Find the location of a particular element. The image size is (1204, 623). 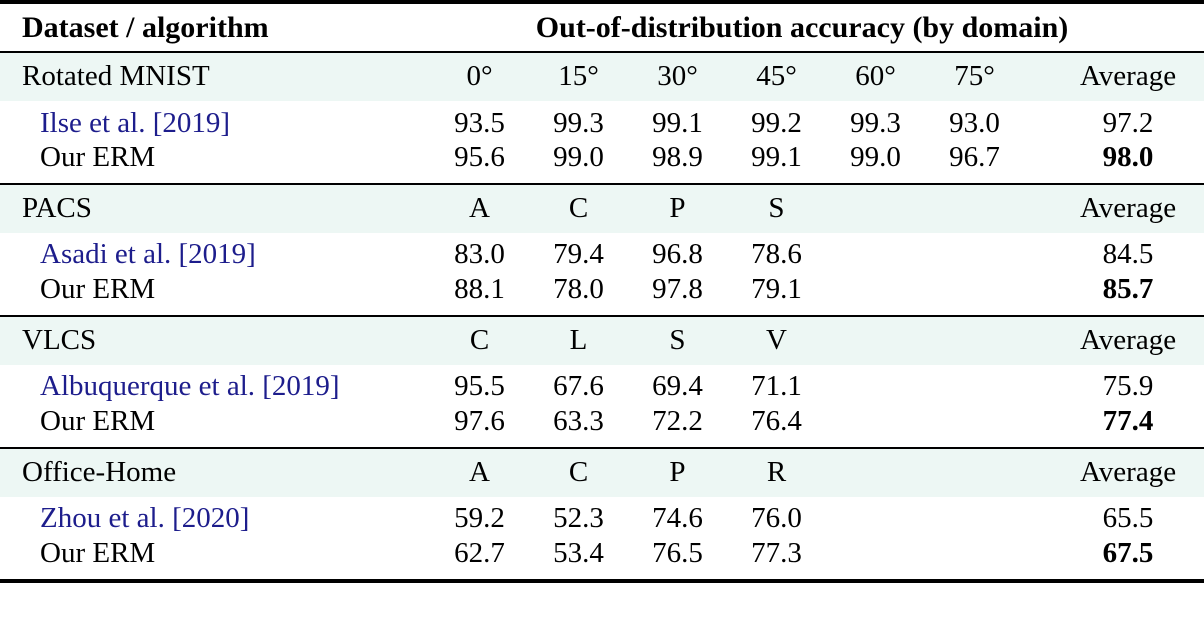

score-cell: 78.0 is located at coordinates (578, 288).